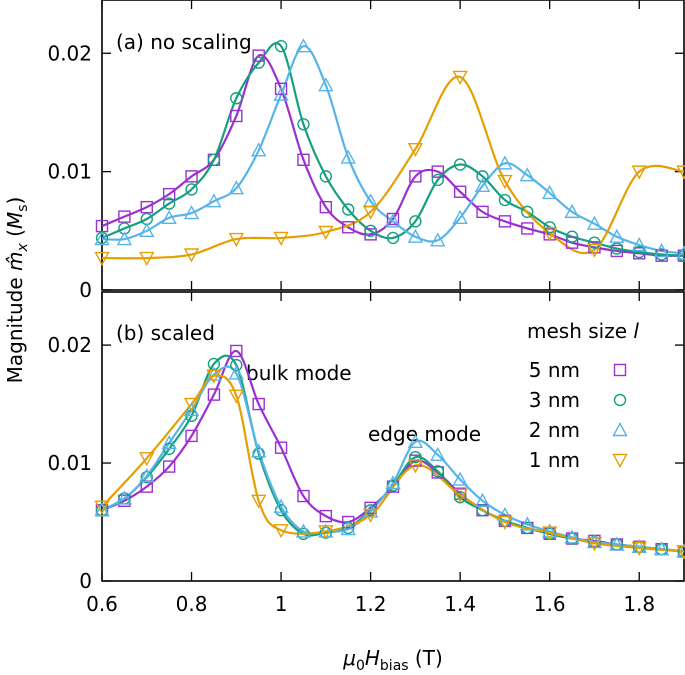  I want to click on legend-marker-3nm, so click(620, 400).